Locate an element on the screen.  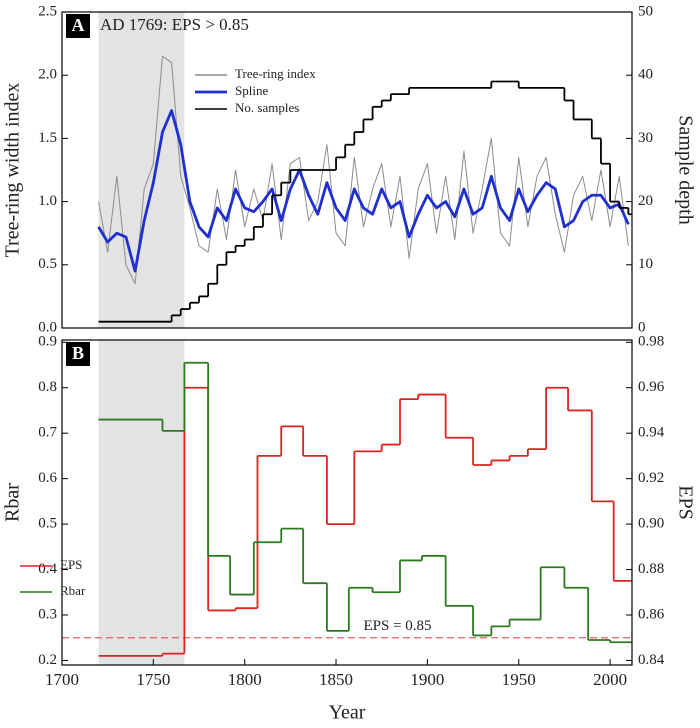
x-tick-label: 1900 is located at coordinates (427, 679).